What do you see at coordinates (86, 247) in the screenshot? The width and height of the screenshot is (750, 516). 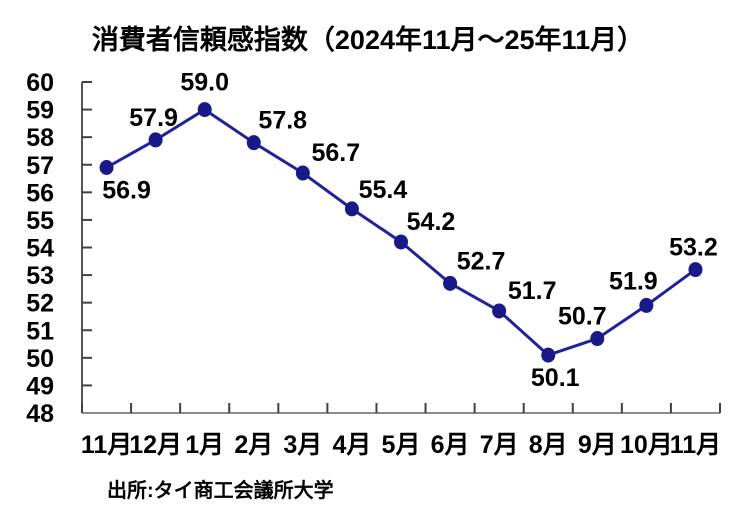 I see `y-axis` at bounding box center [86, 247].